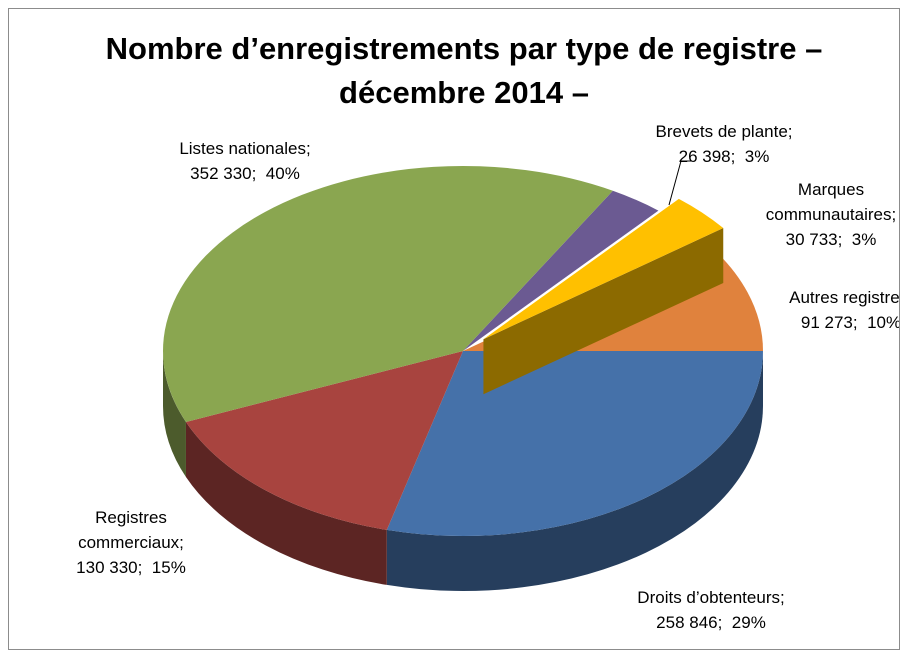 Image resolution: width=907 pixels, height=654 pixels. I want to click on category-label: Marques communautaires;, so click(831, 202).